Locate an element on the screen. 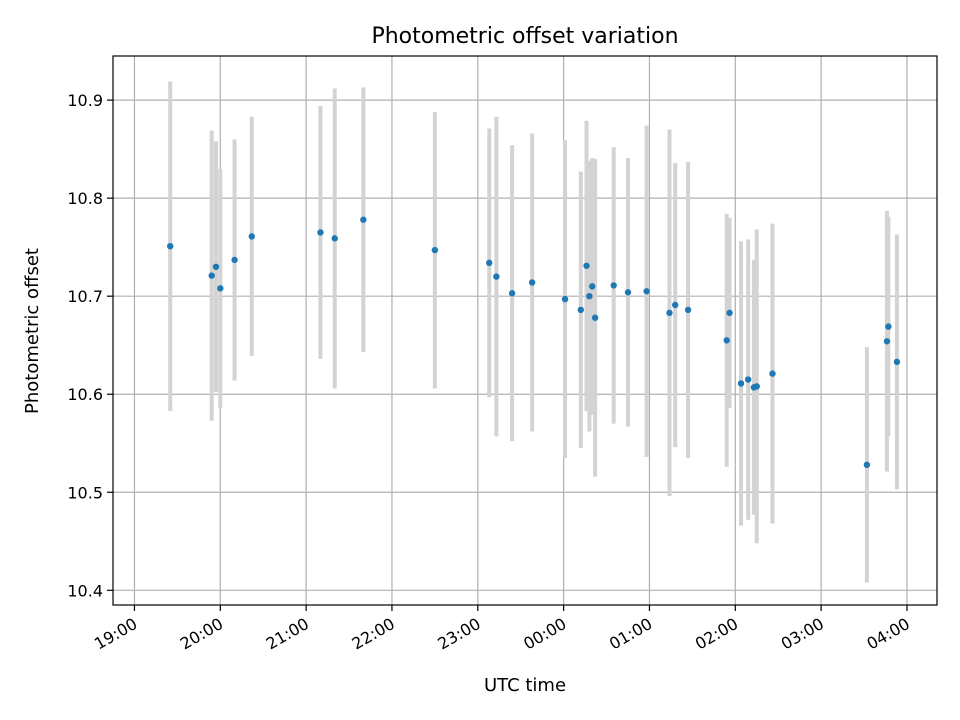  chart-title: Photometric offset variation is located at coordinates (524, 36).